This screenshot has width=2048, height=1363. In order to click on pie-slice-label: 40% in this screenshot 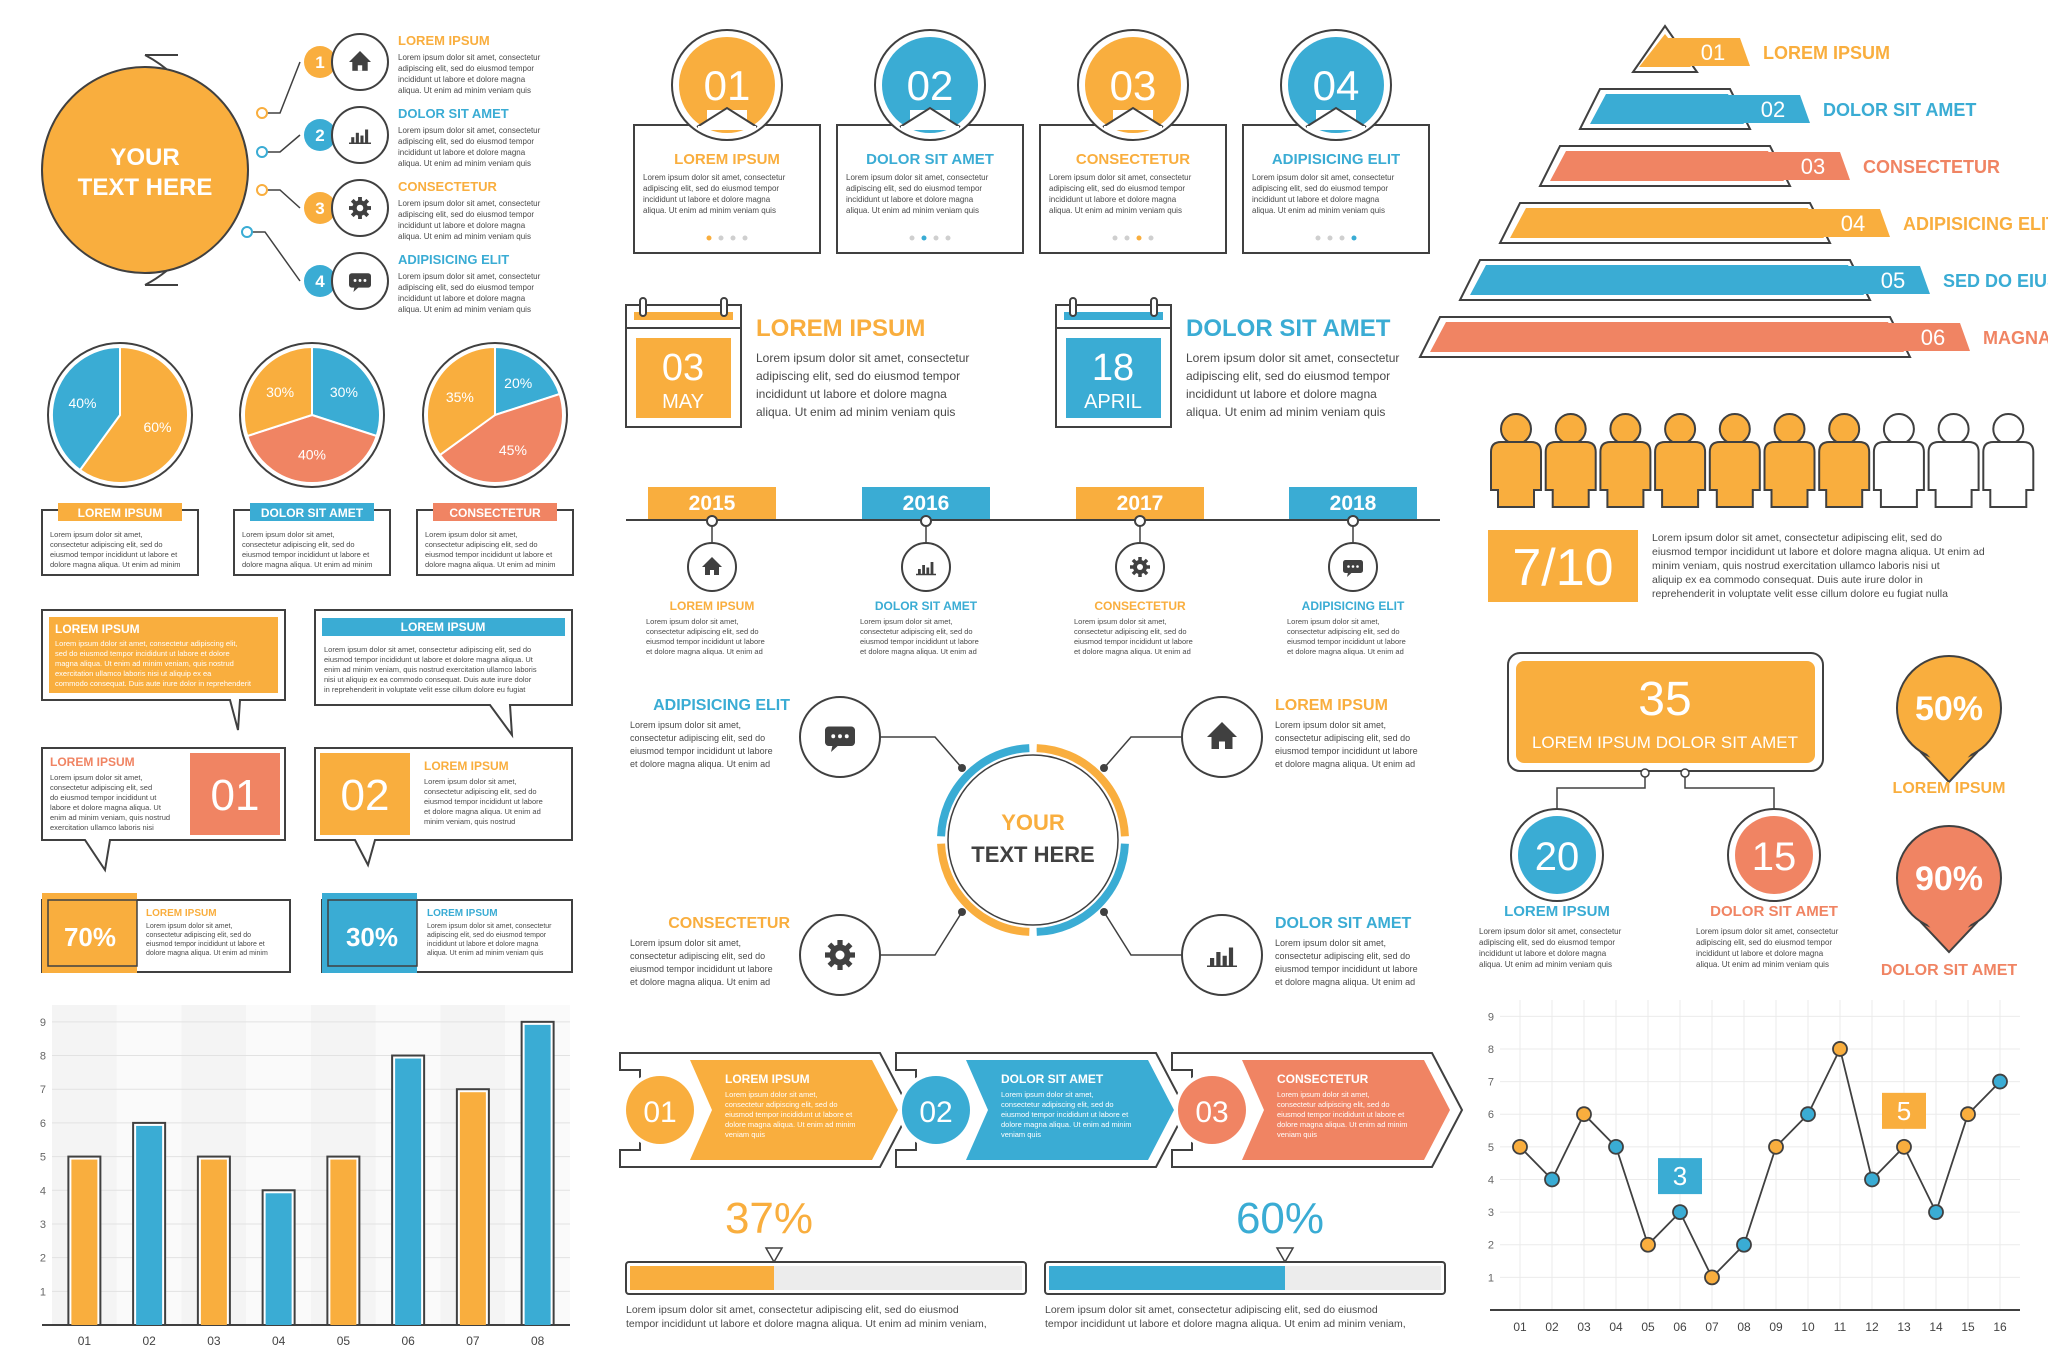, I will do `click(312, 454)`.